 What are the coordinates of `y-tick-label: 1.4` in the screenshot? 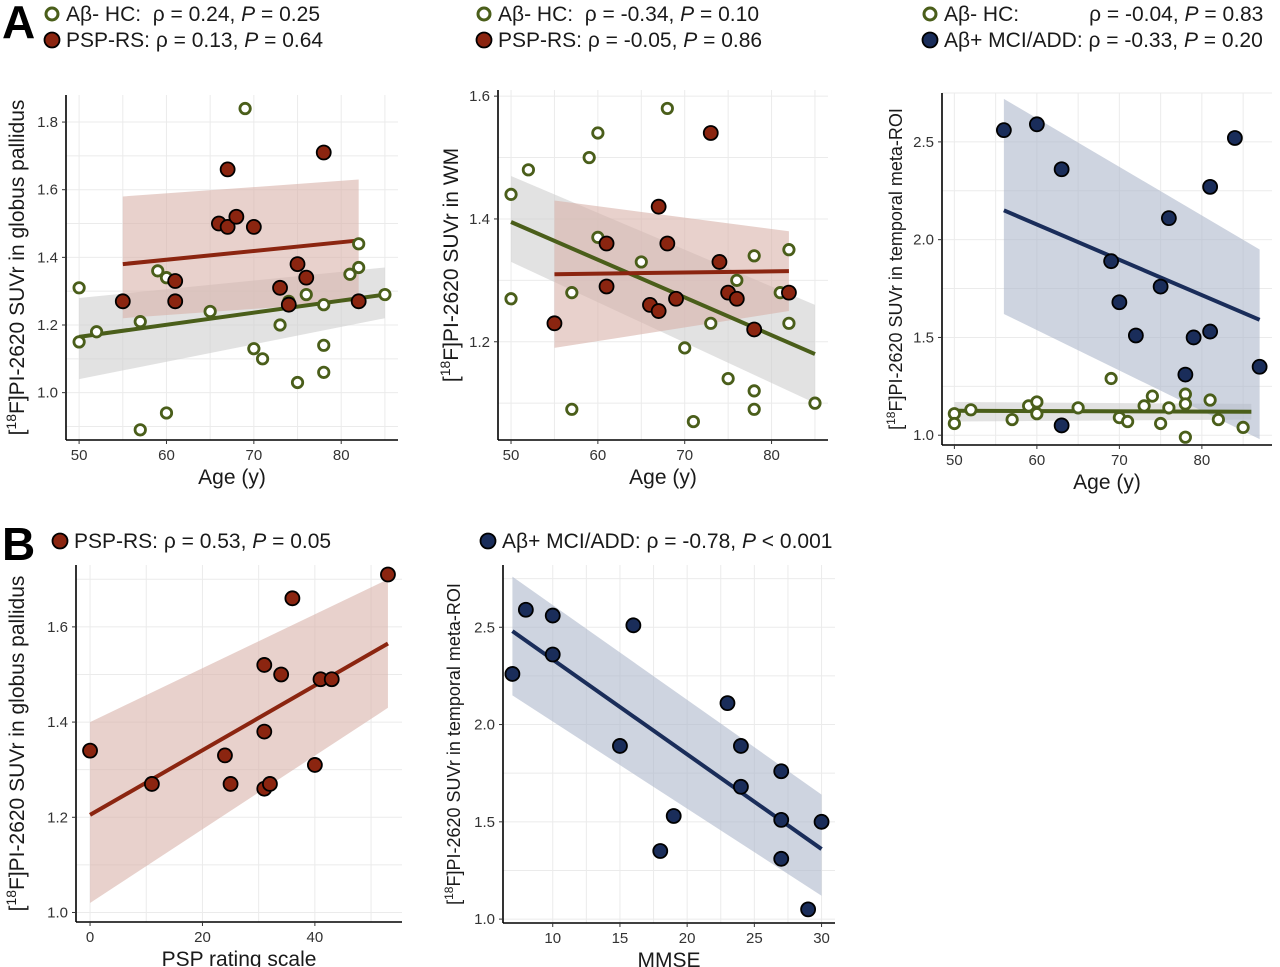 It's located at (479, 219).